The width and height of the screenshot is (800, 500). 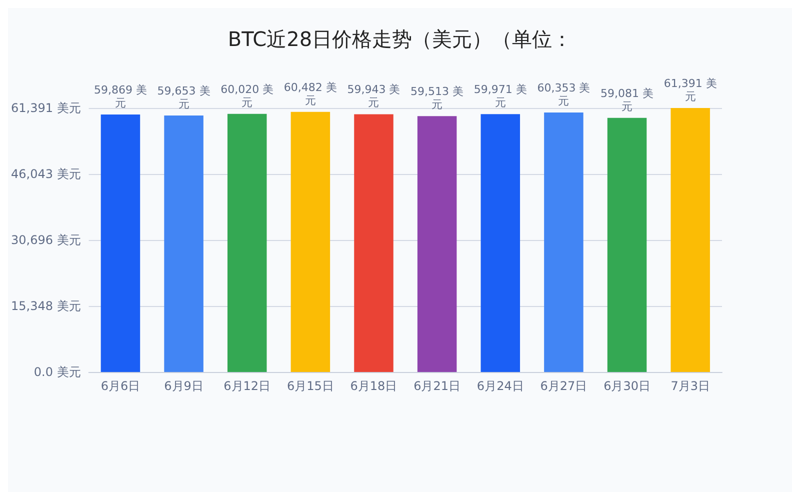 What do you see at coordinates (247, 95) in the screenshot?
I see `data-label: 60,020 美元` at bounding box center [247, 95].